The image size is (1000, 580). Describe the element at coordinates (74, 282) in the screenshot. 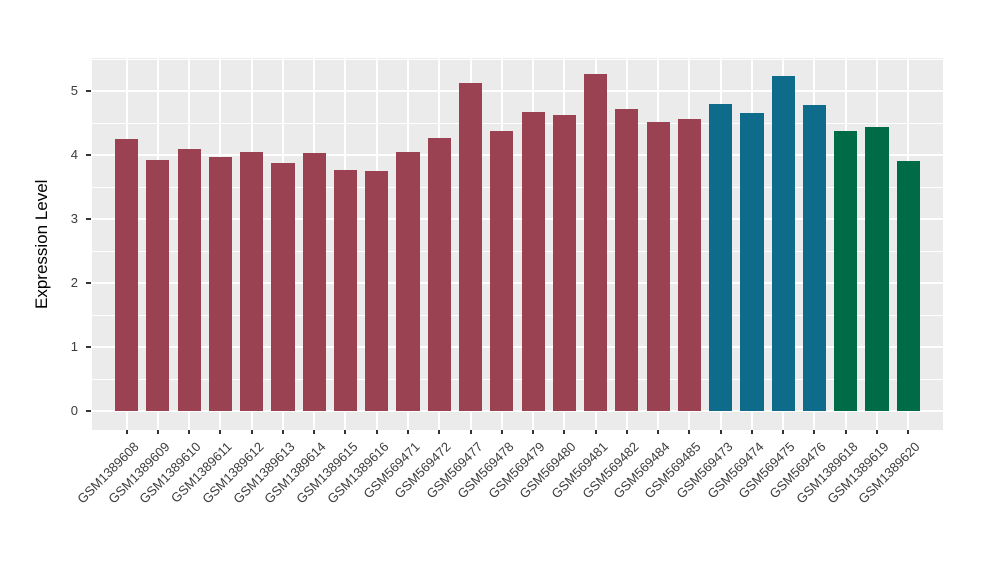

I see `y-tick-label: 2` at that location.